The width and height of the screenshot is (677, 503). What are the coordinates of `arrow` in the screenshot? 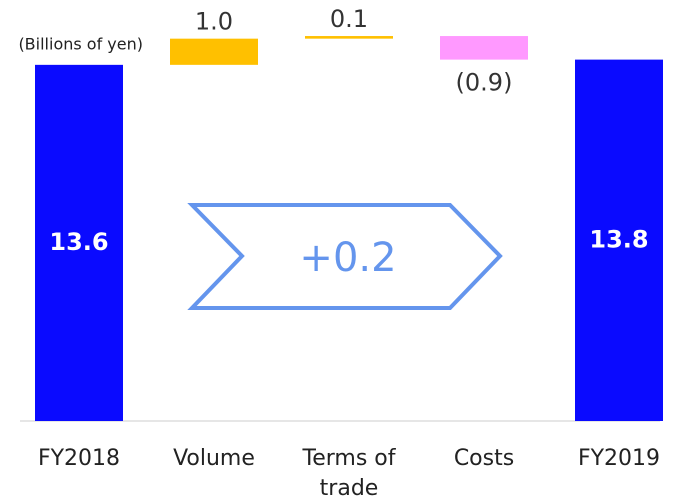 It's located at (345, 256).